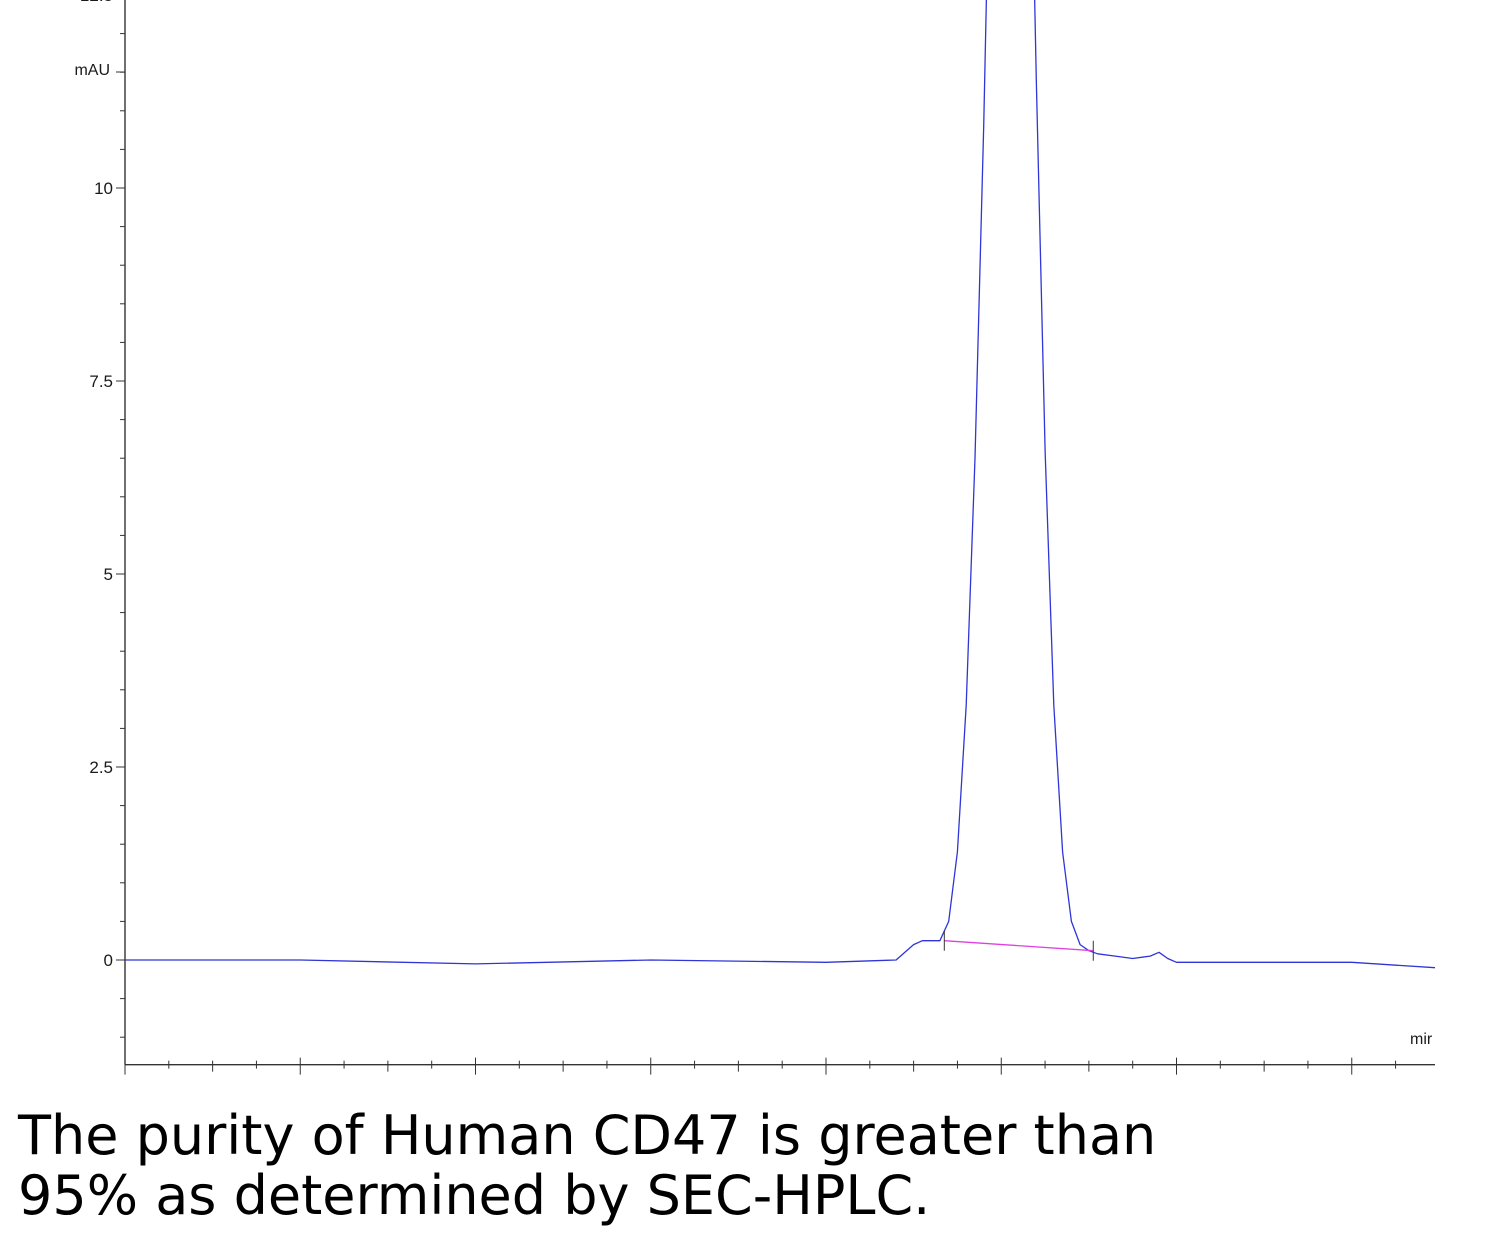  I want to click on x-tick-label: 0, so click(124, 1089).